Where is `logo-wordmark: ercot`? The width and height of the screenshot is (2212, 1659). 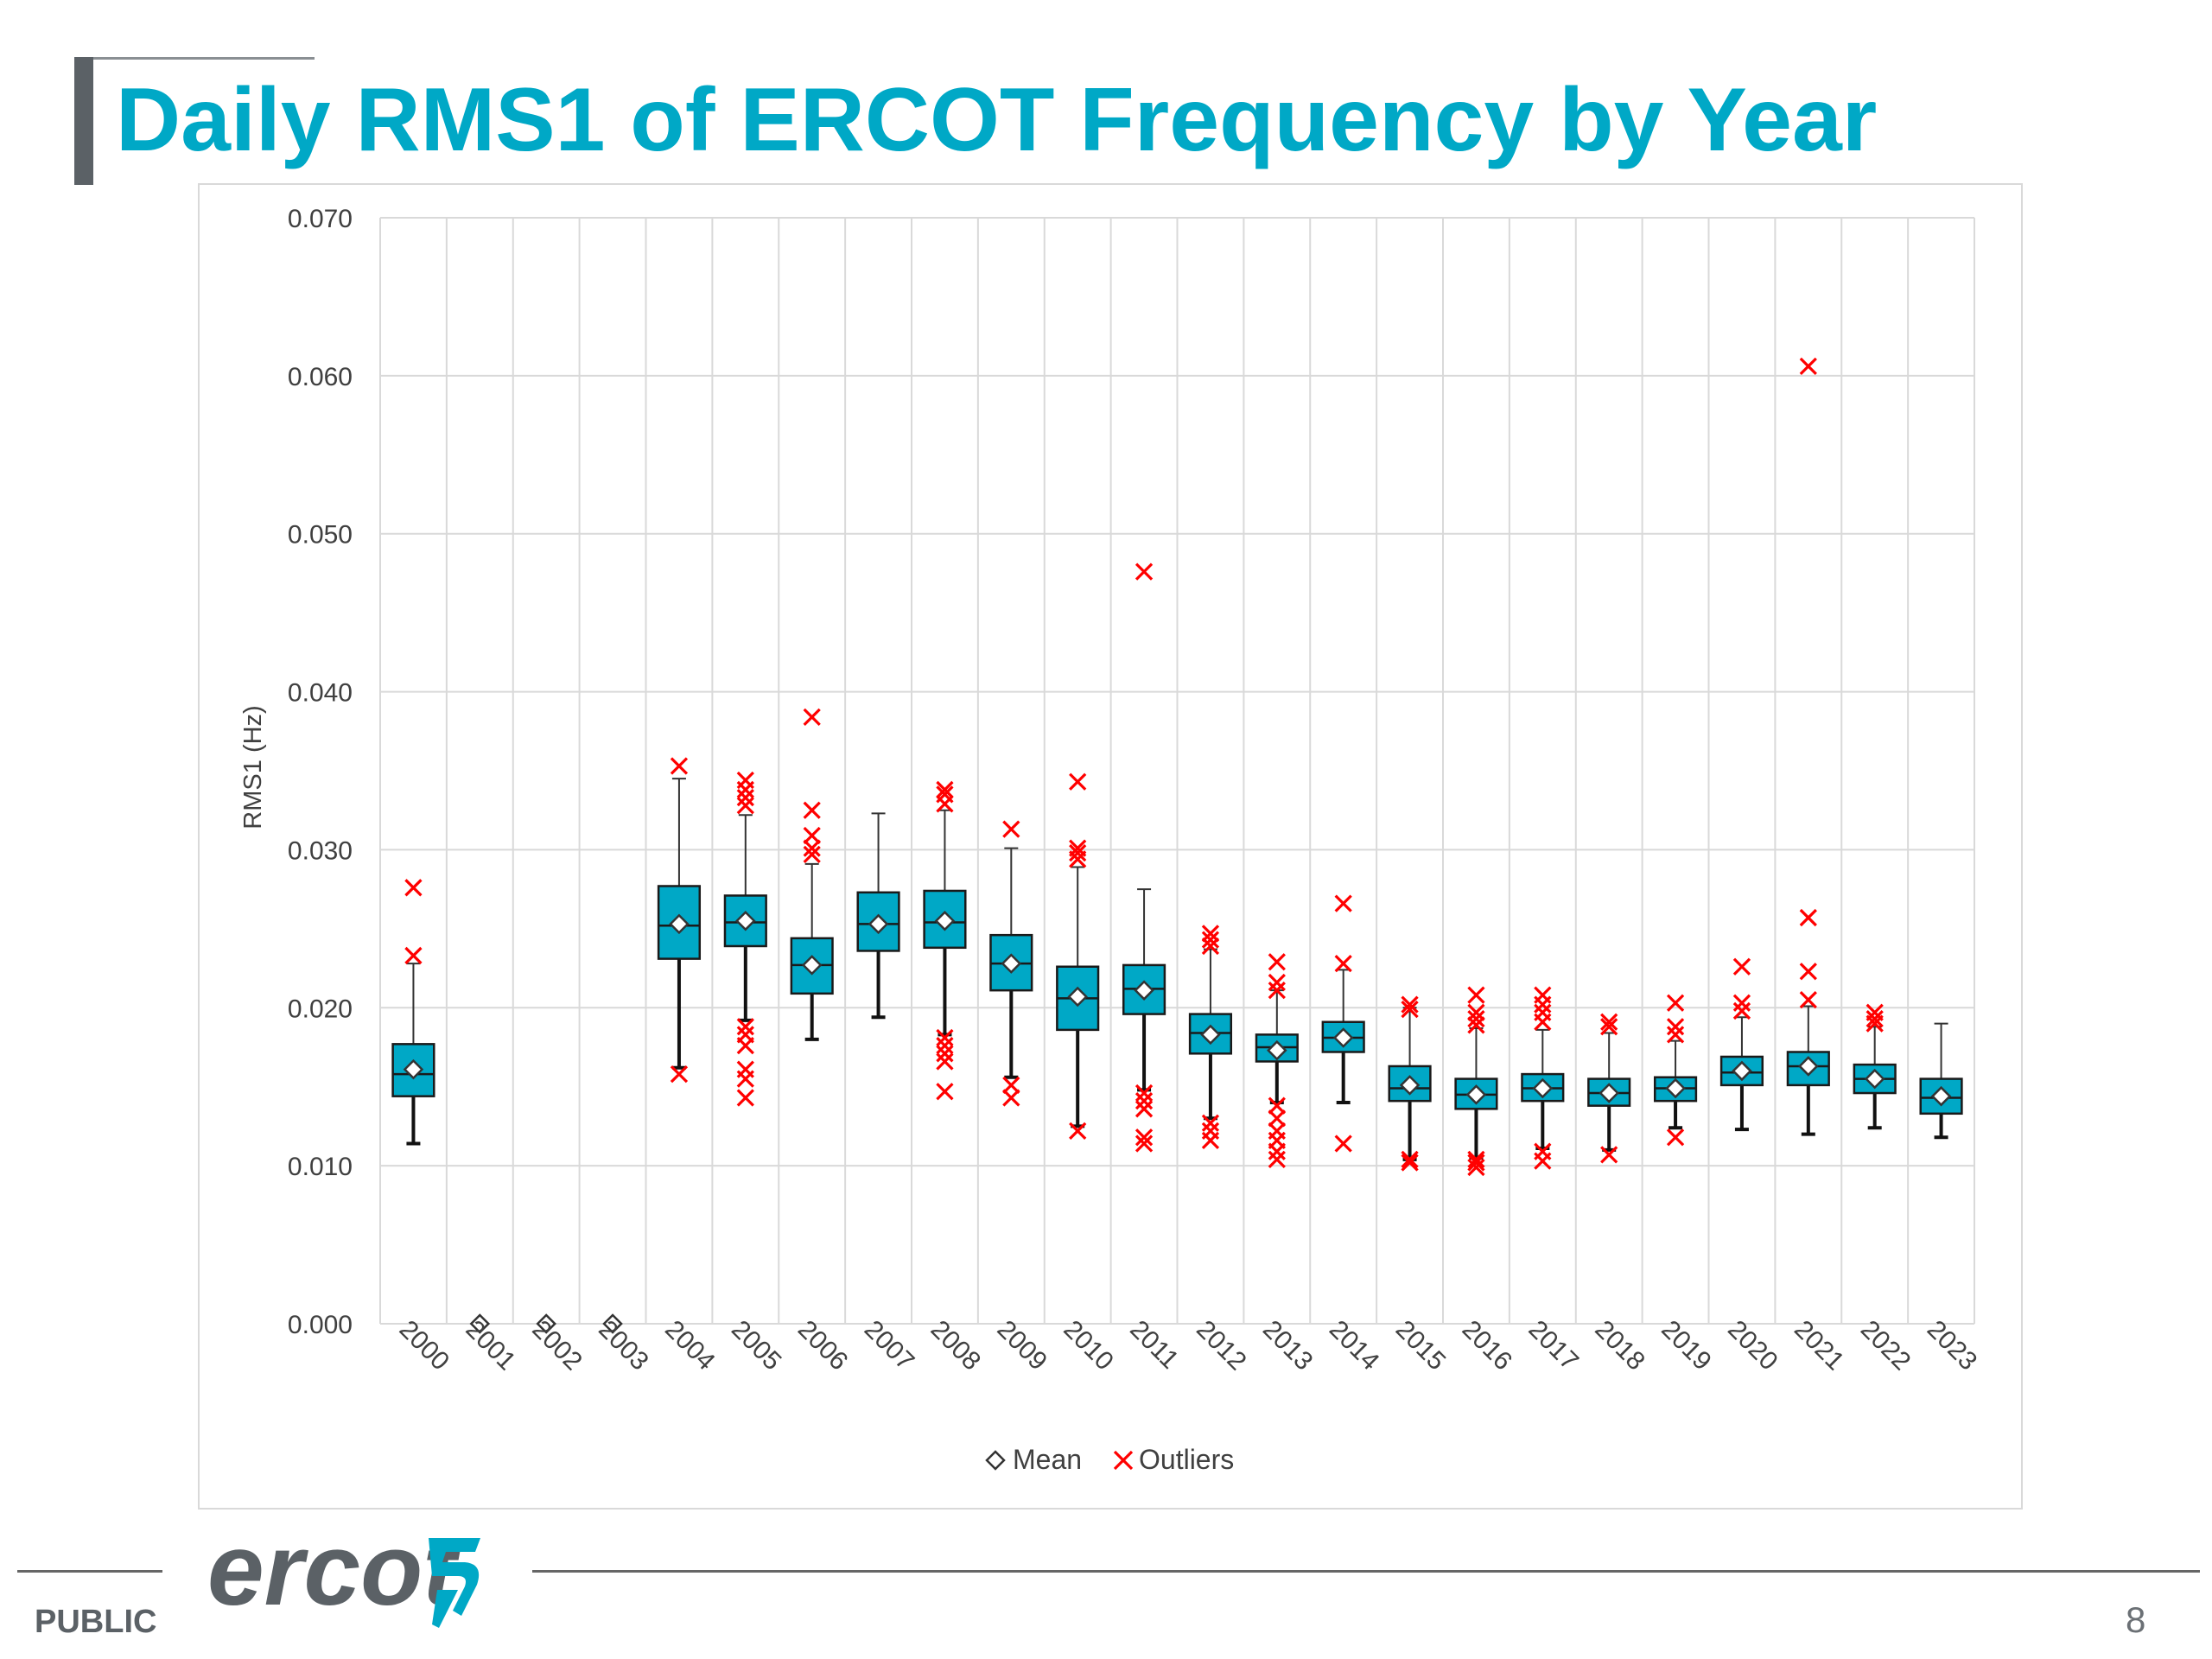 logo-wordmark: ercot is located at coordinates (334, 1570).